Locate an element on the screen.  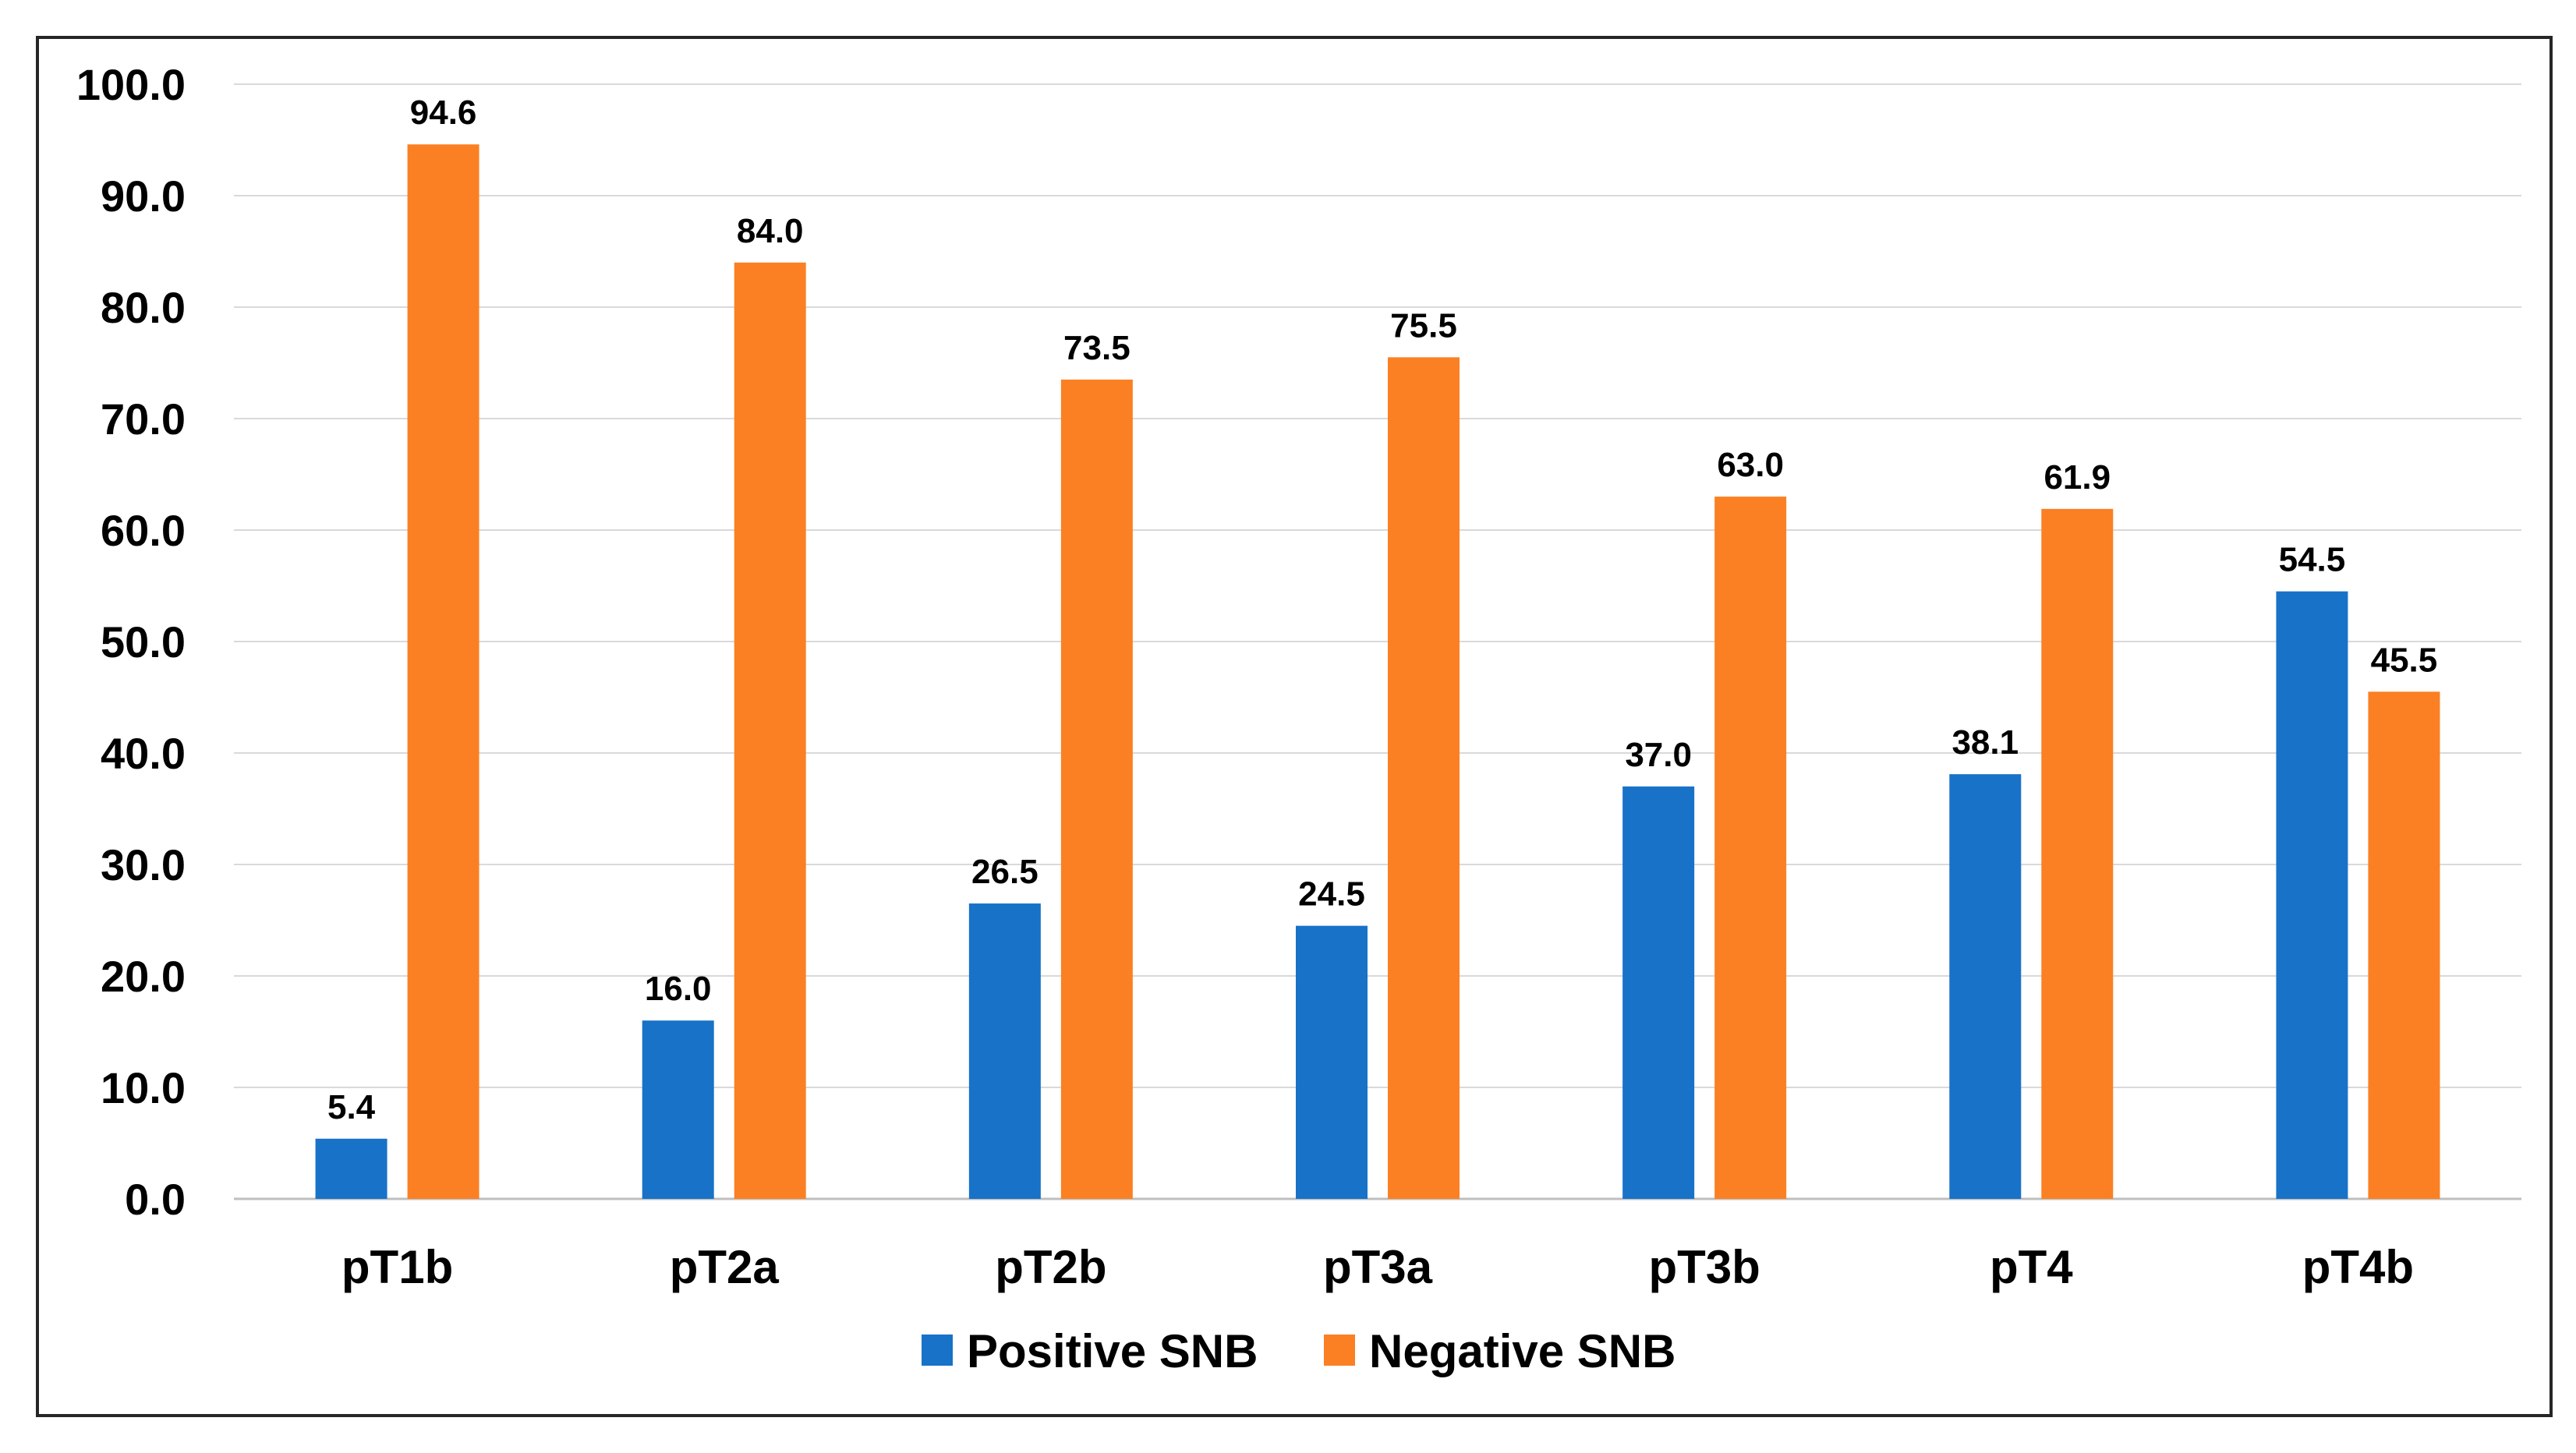
bar-pT1b-positive-snb is located at coordinates (351, 1168).